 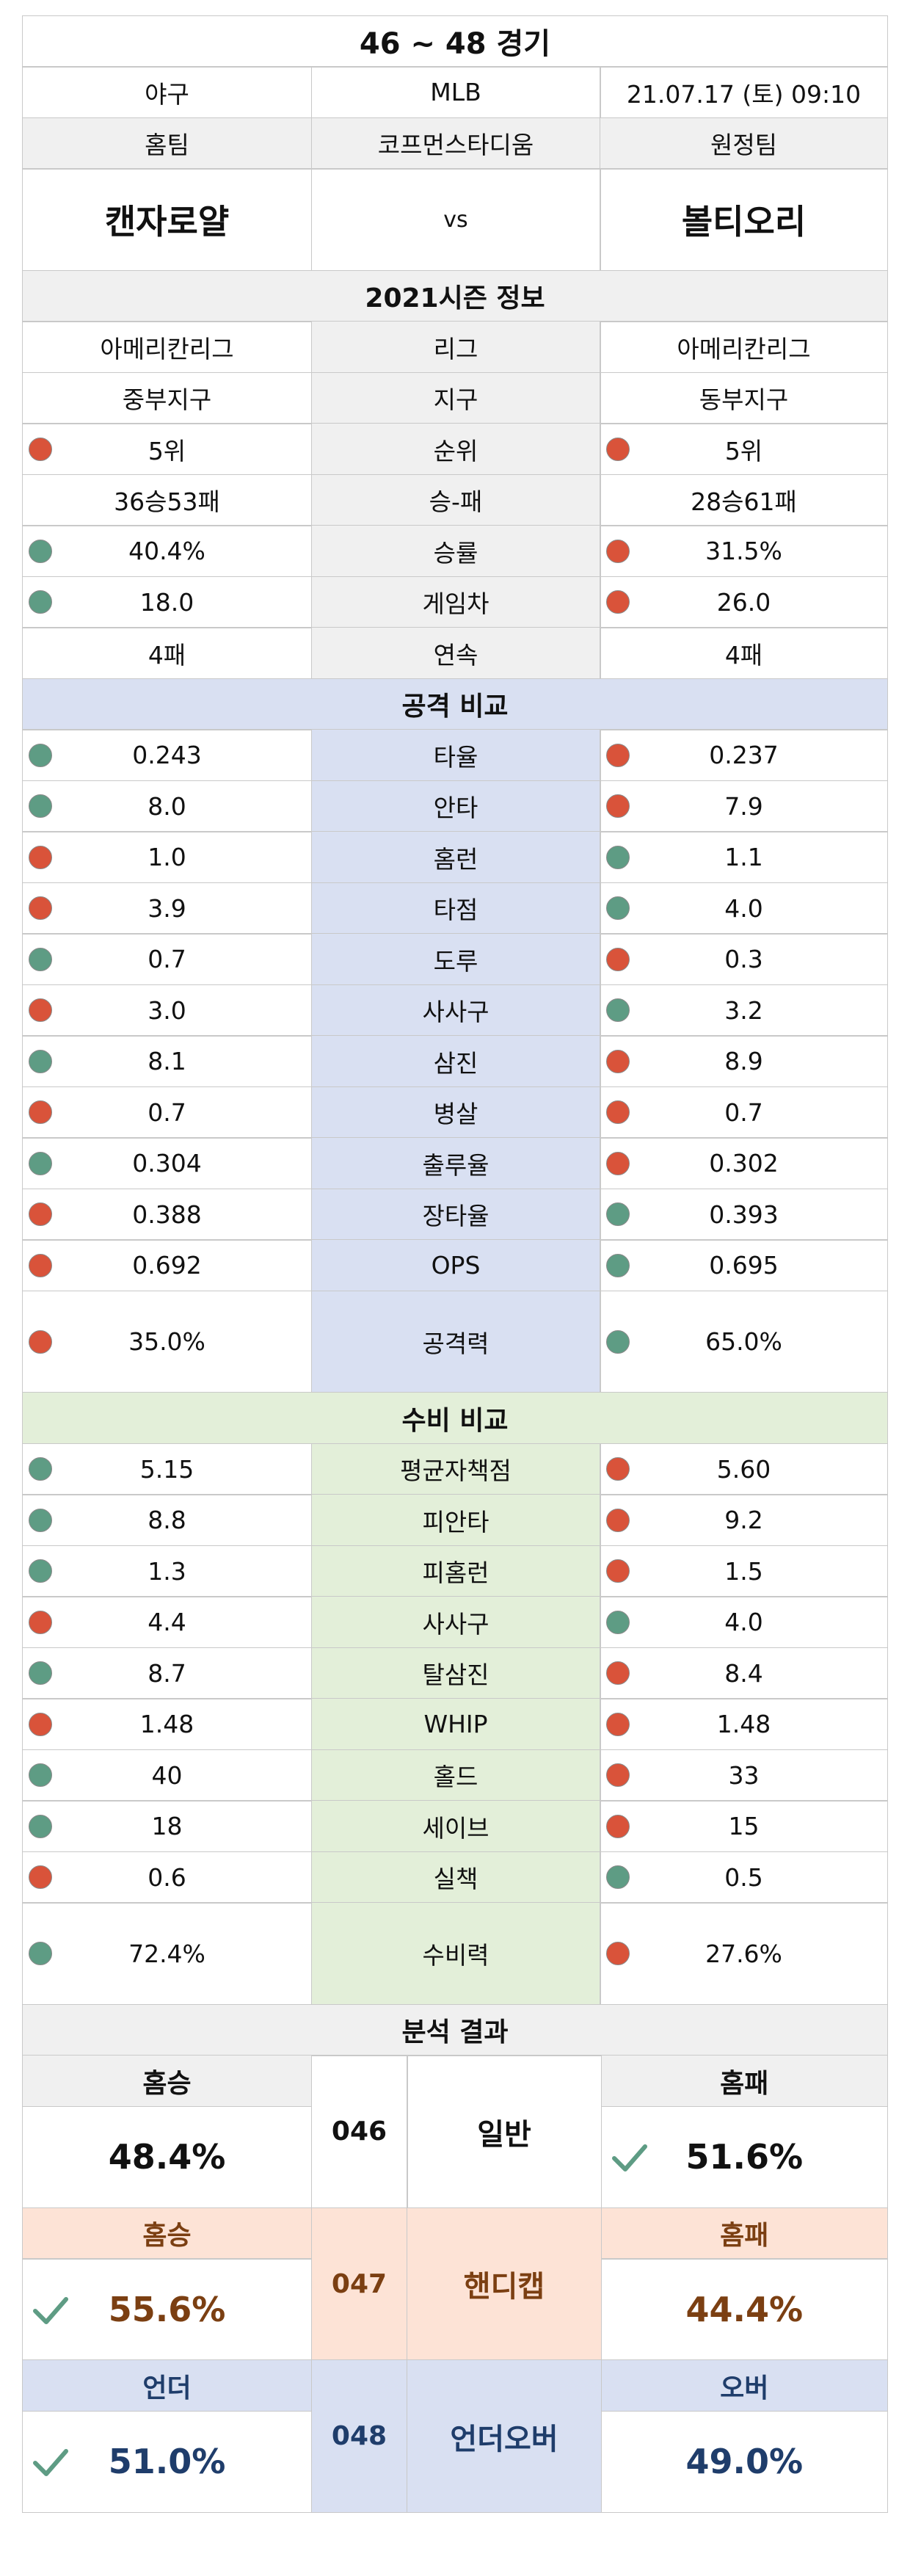 I want to click on stat-row: 8.7 탈삼진 8.4, so click(x=455, y=1673).